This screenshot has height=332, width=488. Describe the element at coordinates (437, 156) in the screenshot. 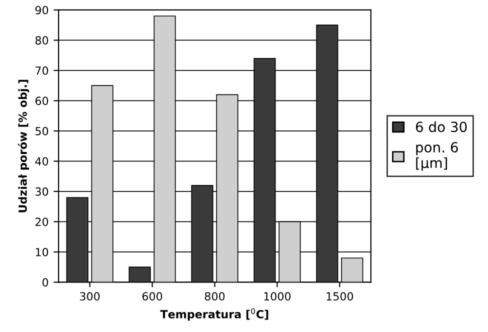

I see `legend-label: pon. 6 [µm]` at that location.